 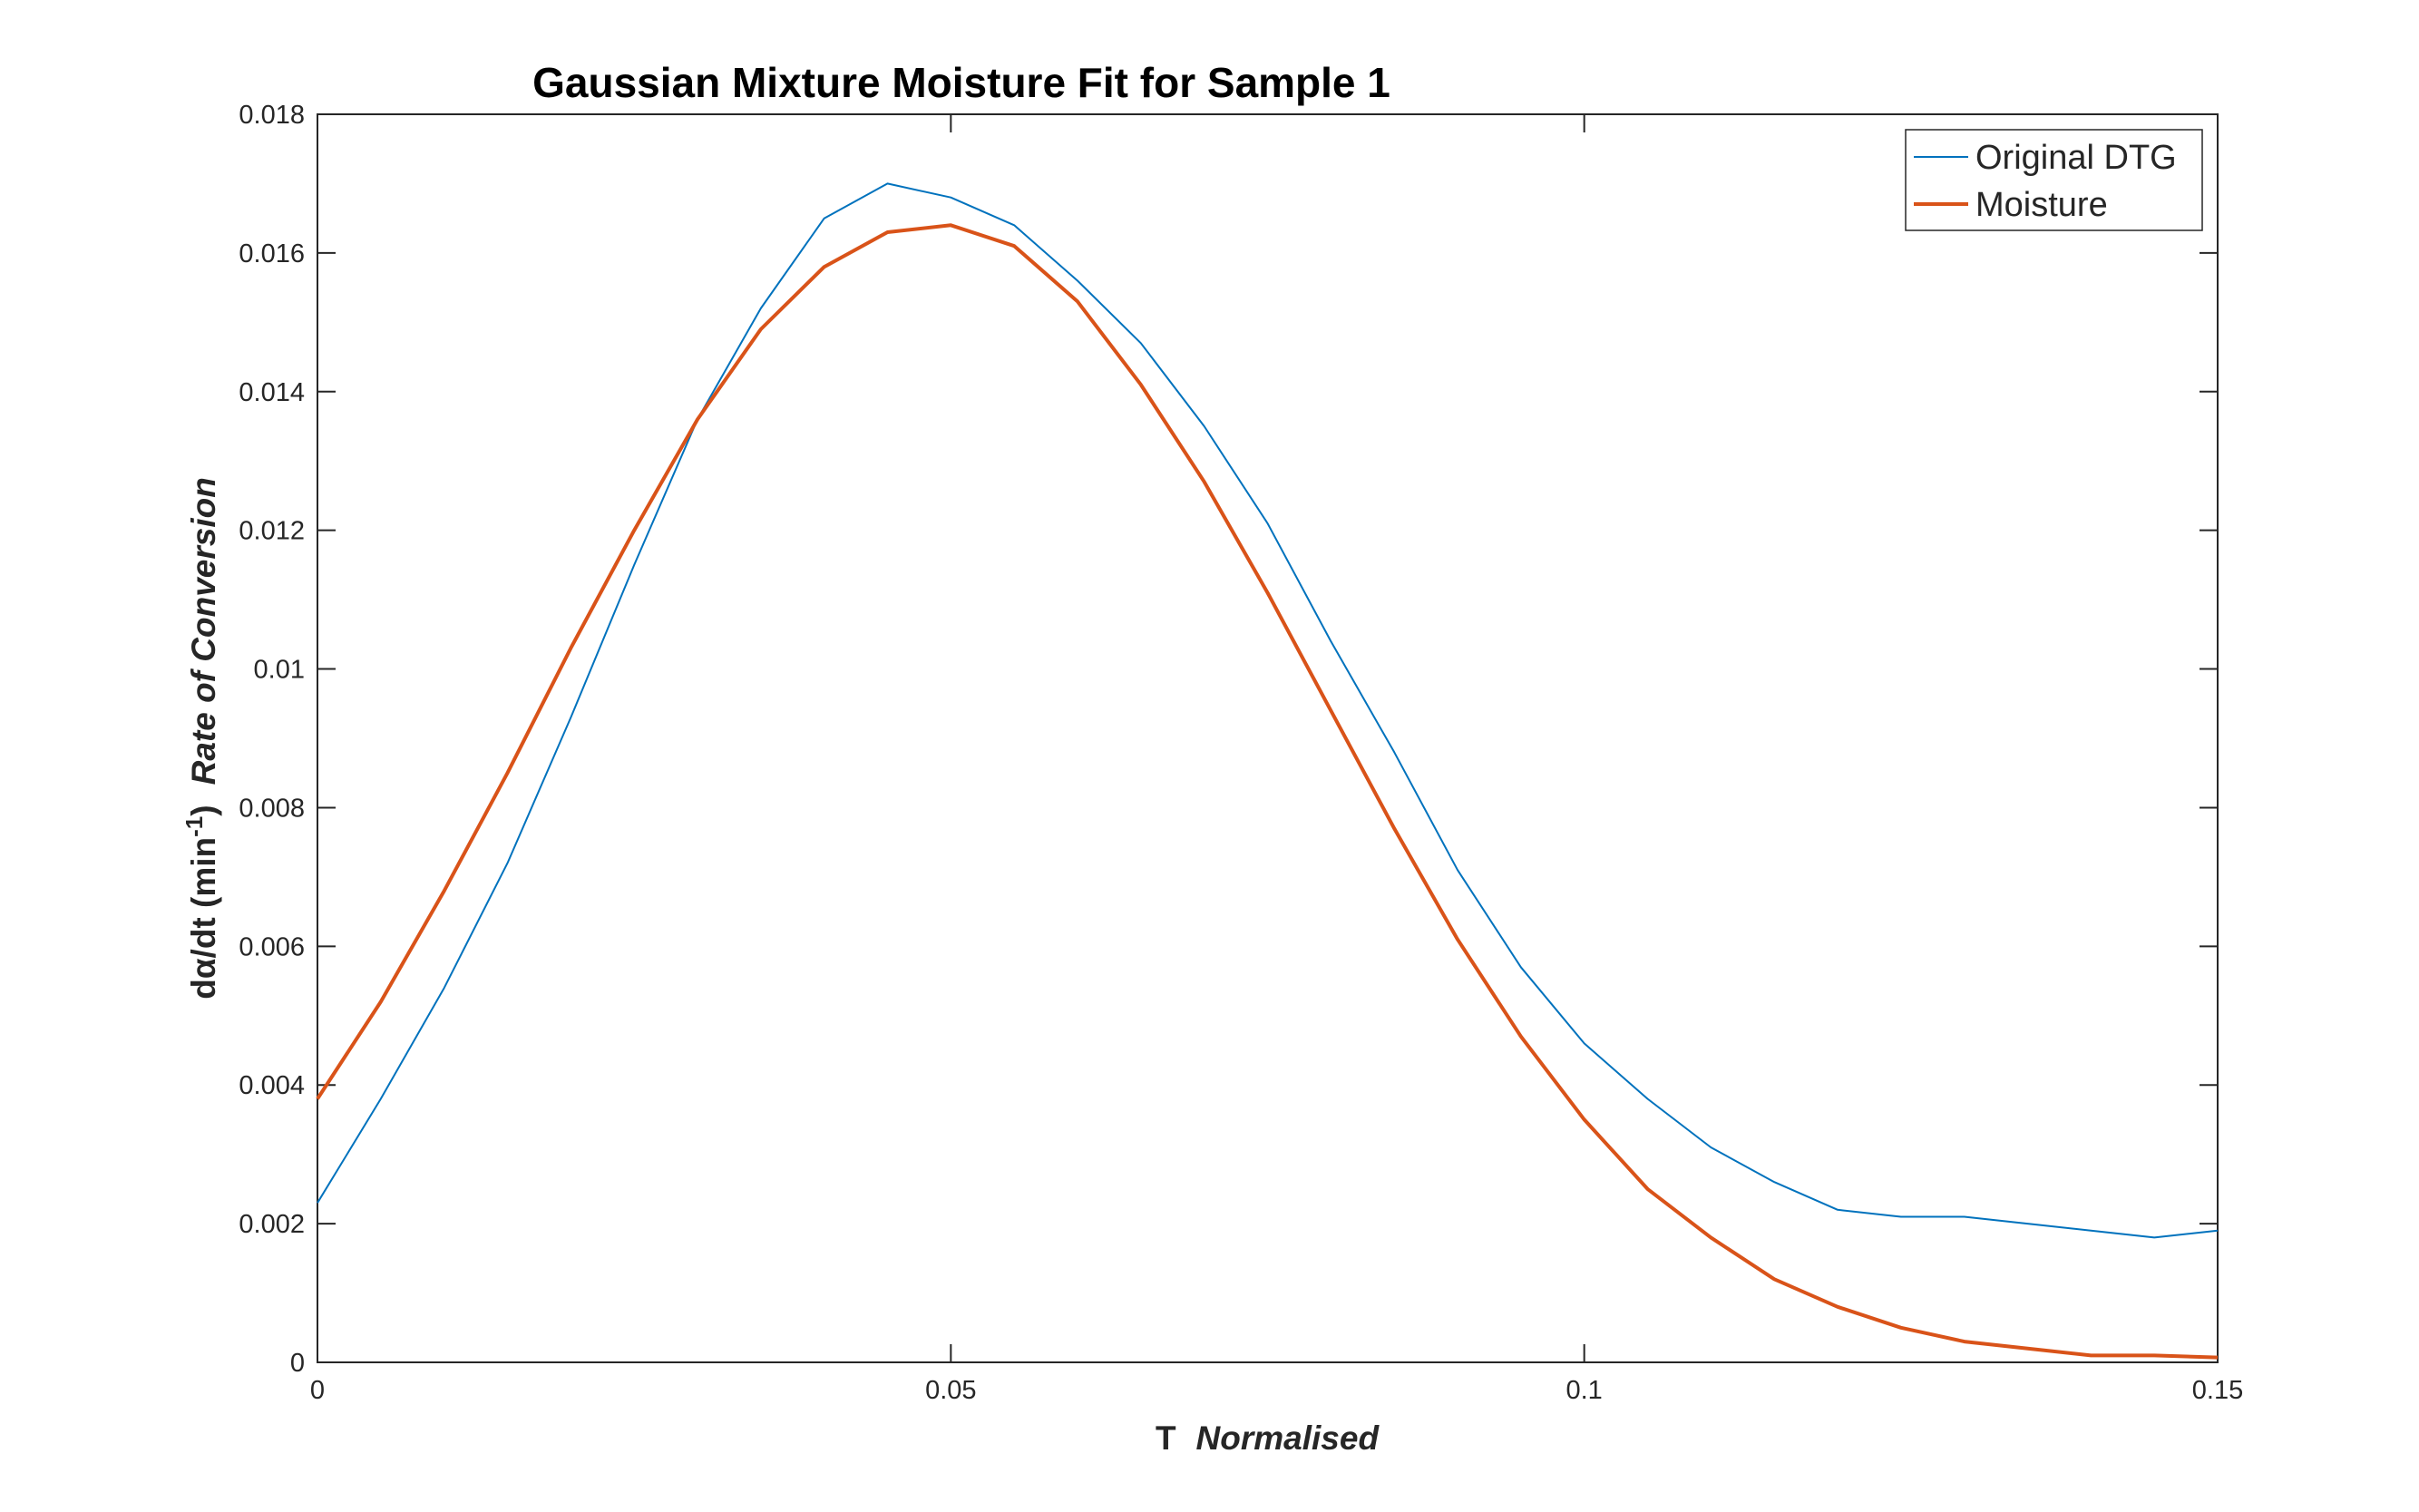 I want to click on x-axis-label-text: Normalised, so click(x=1288, y=1438).